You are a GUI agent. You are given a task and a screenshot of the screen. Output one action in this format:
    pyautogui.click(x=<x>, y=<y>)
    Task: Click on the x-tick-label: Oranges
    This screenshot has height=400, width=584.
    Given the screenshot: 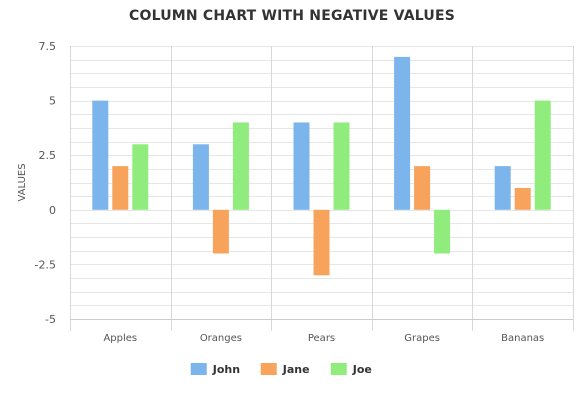 What is the action you would take?
    pyautogui.click(x=221, y=338)
    